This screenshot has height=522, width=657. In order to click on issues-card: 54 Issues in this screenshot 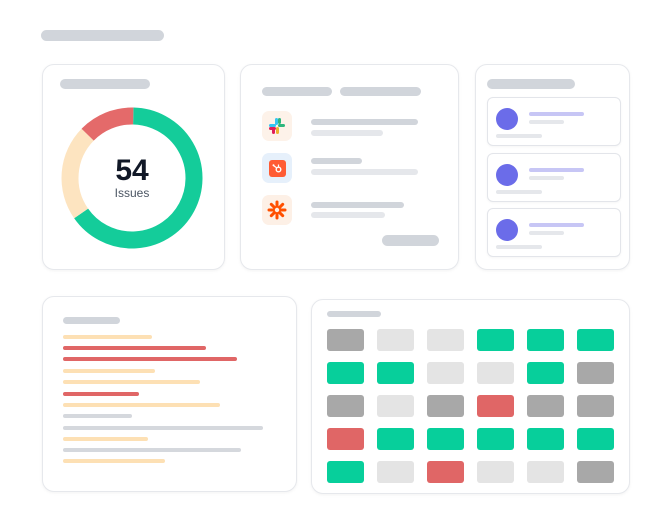, I will do `click(133, 167)`.